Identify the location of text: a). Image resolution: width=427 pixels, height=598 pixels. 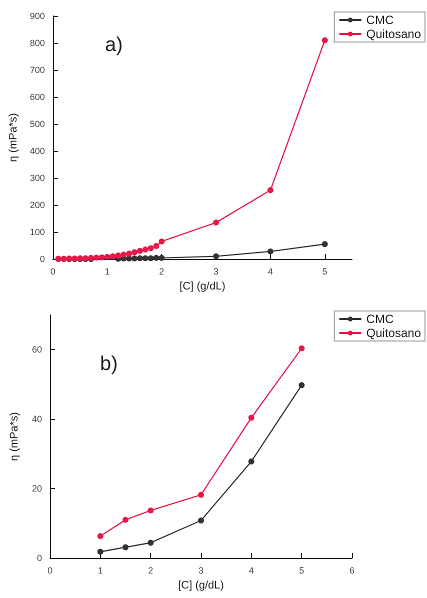
(114, 45).